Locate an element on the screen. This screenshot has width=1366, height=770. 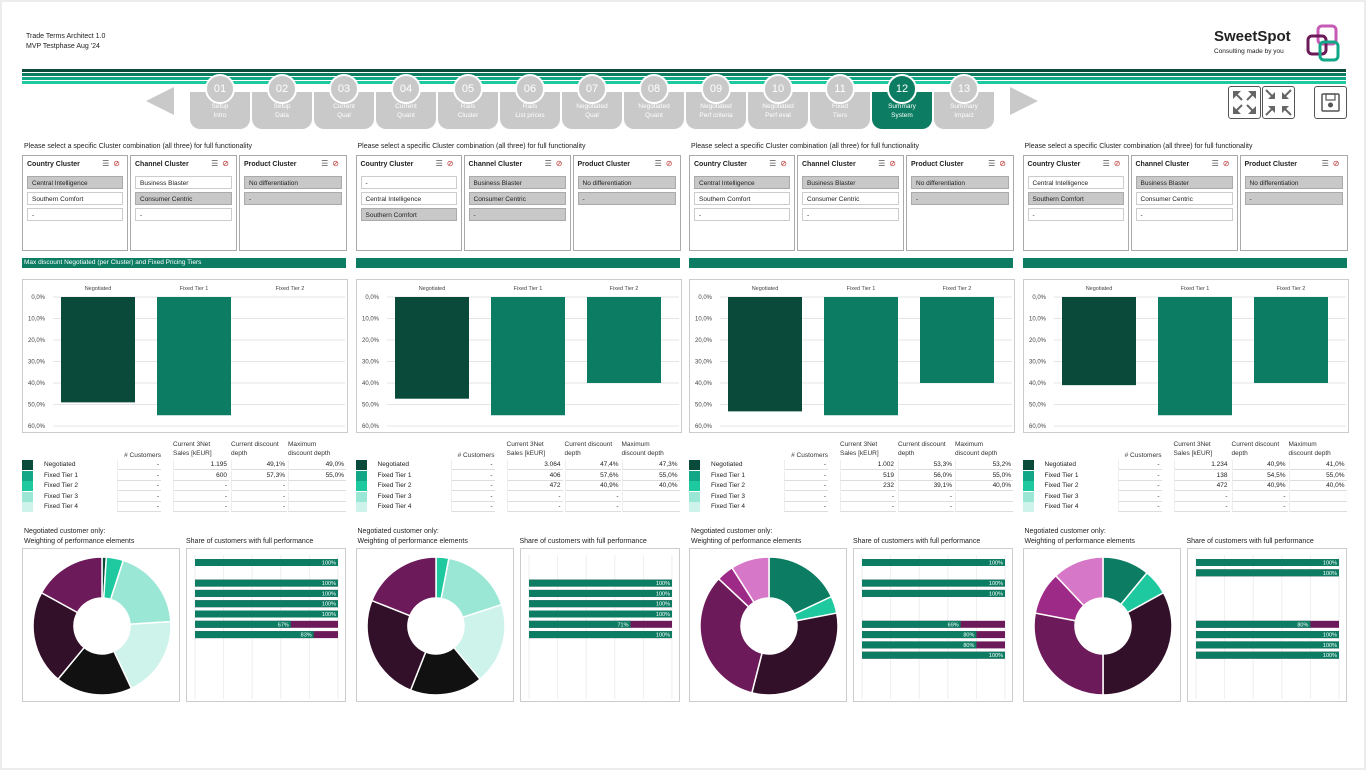
weighting-donut-chart is located at coordinates (1101, 625).